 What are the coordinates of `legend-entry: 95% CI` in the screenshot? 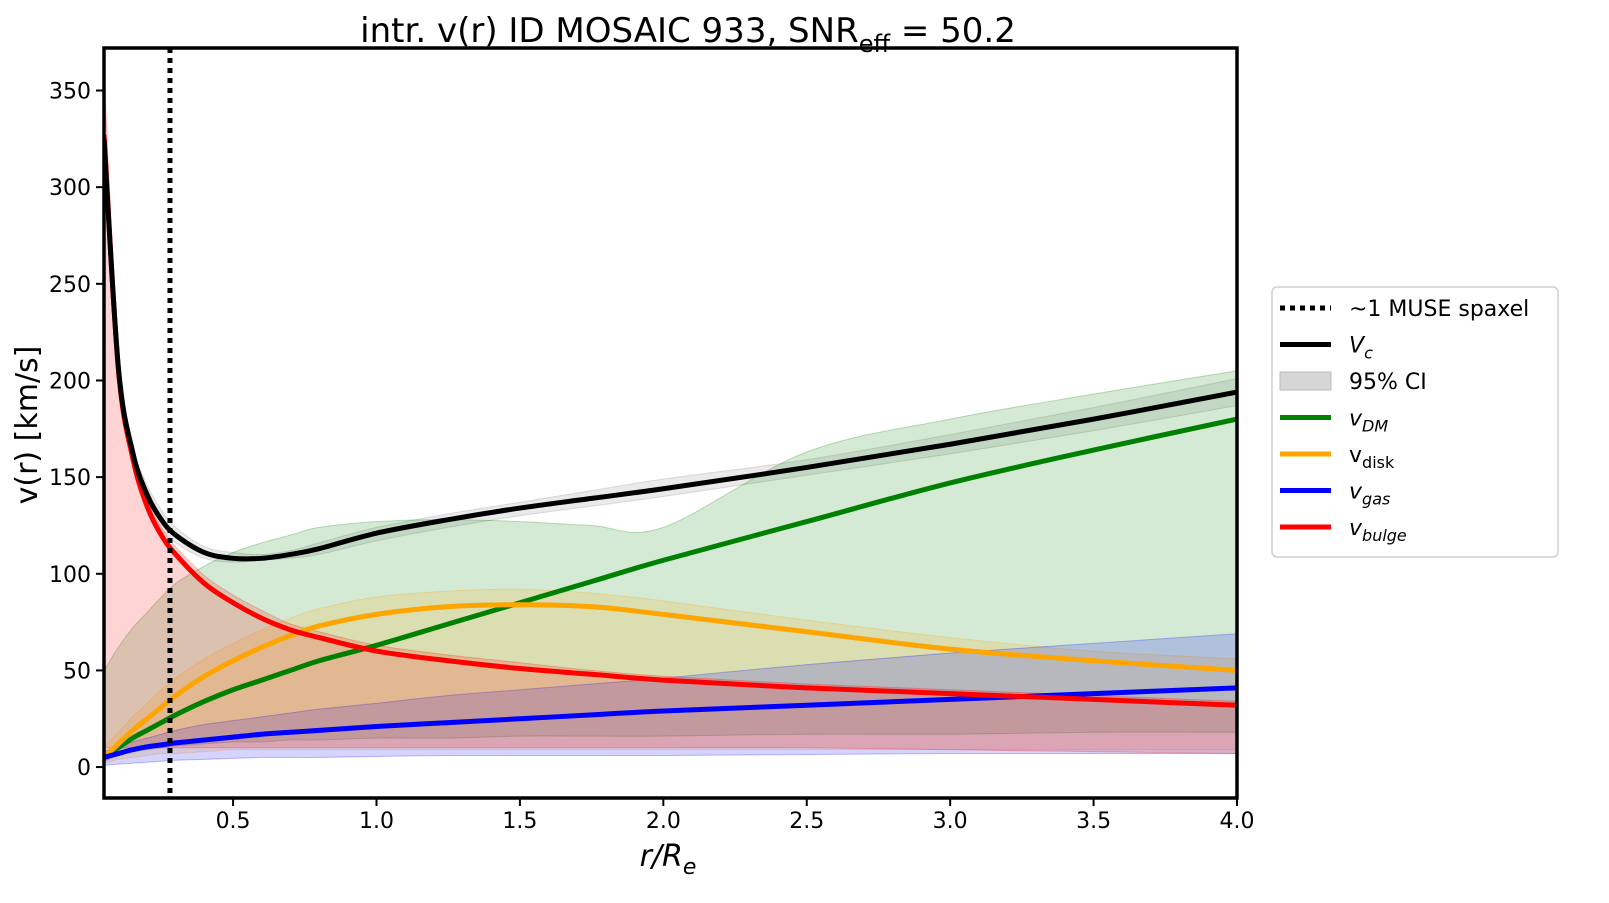 It's located at (1353, 382).